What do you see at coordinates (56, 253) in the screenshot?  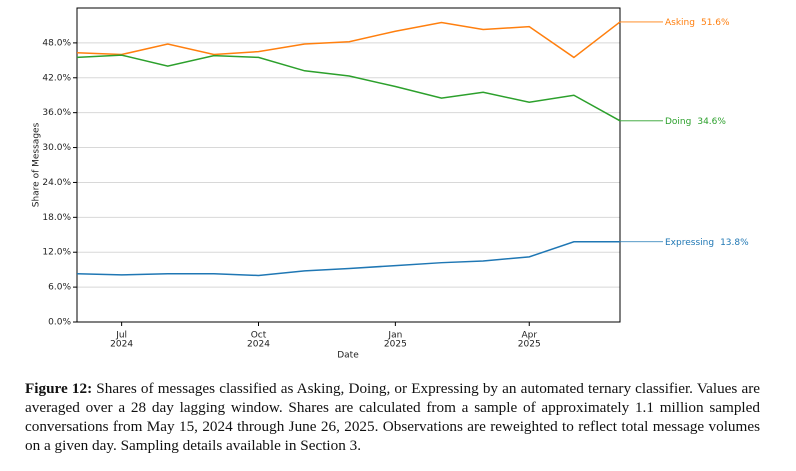 I see `y-tick-label: 12.0%` at bounding box center [56, 253].